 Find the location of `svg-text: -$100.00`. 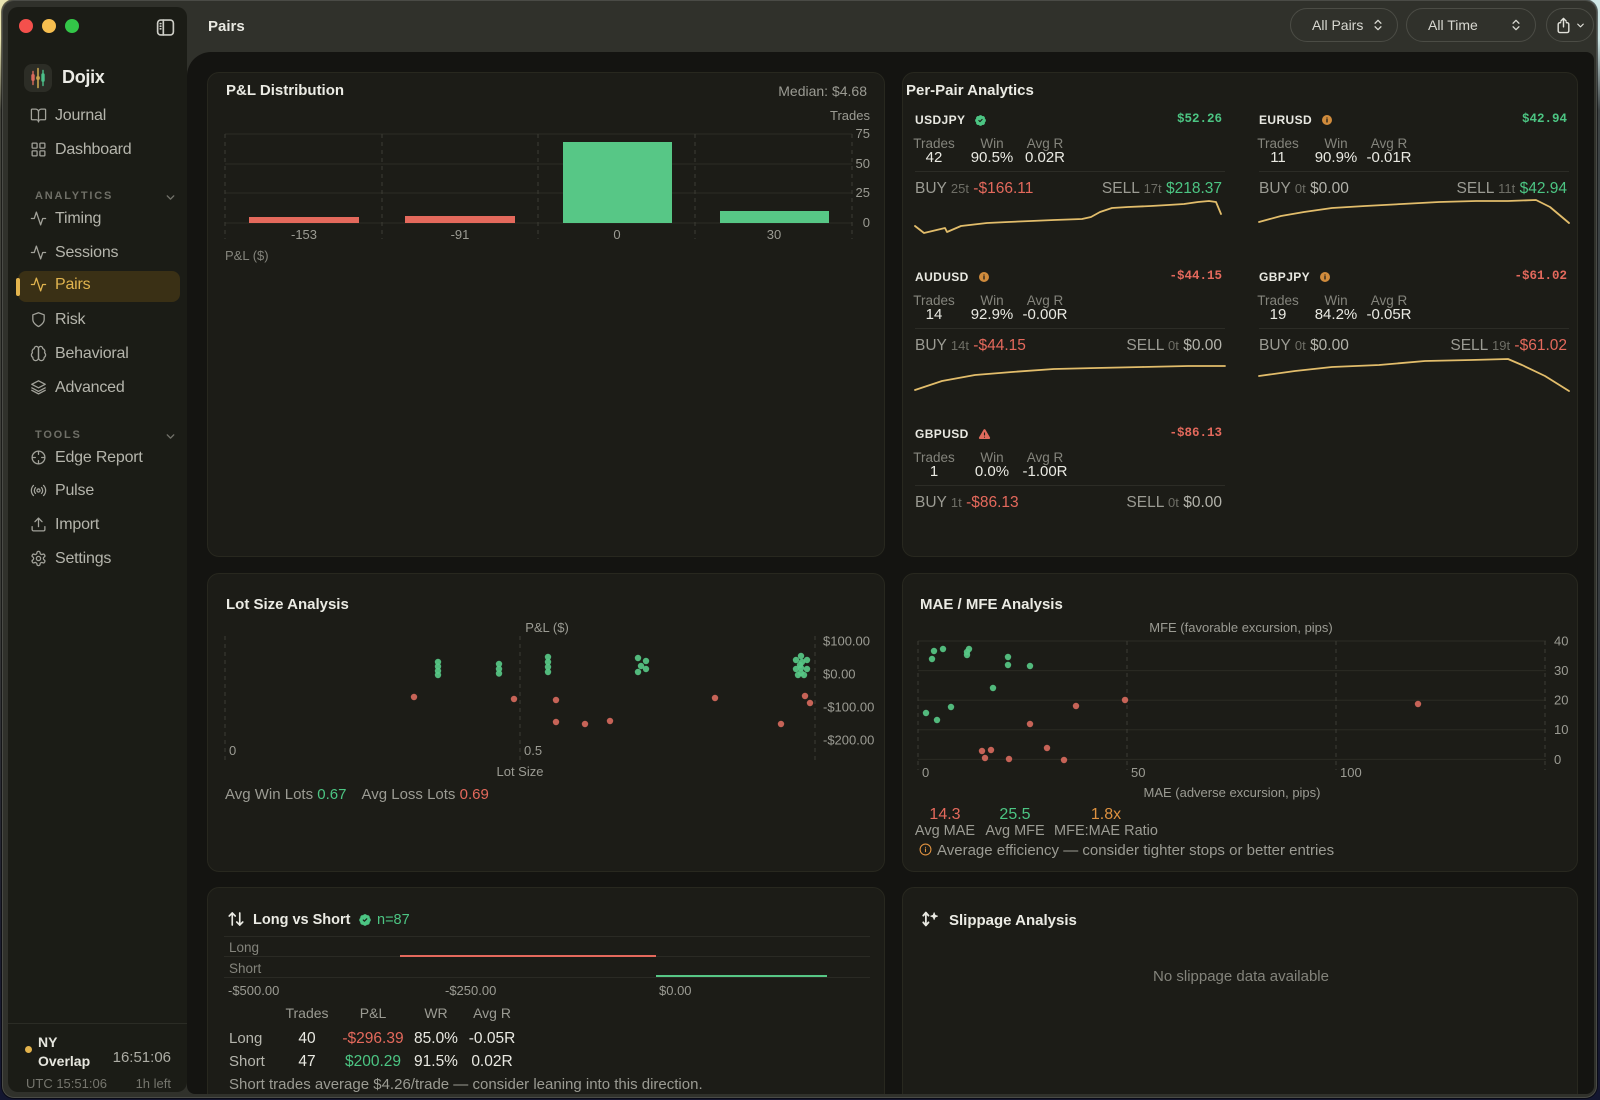

svg-text: -$100.00 is located at coordinates (848, 707).